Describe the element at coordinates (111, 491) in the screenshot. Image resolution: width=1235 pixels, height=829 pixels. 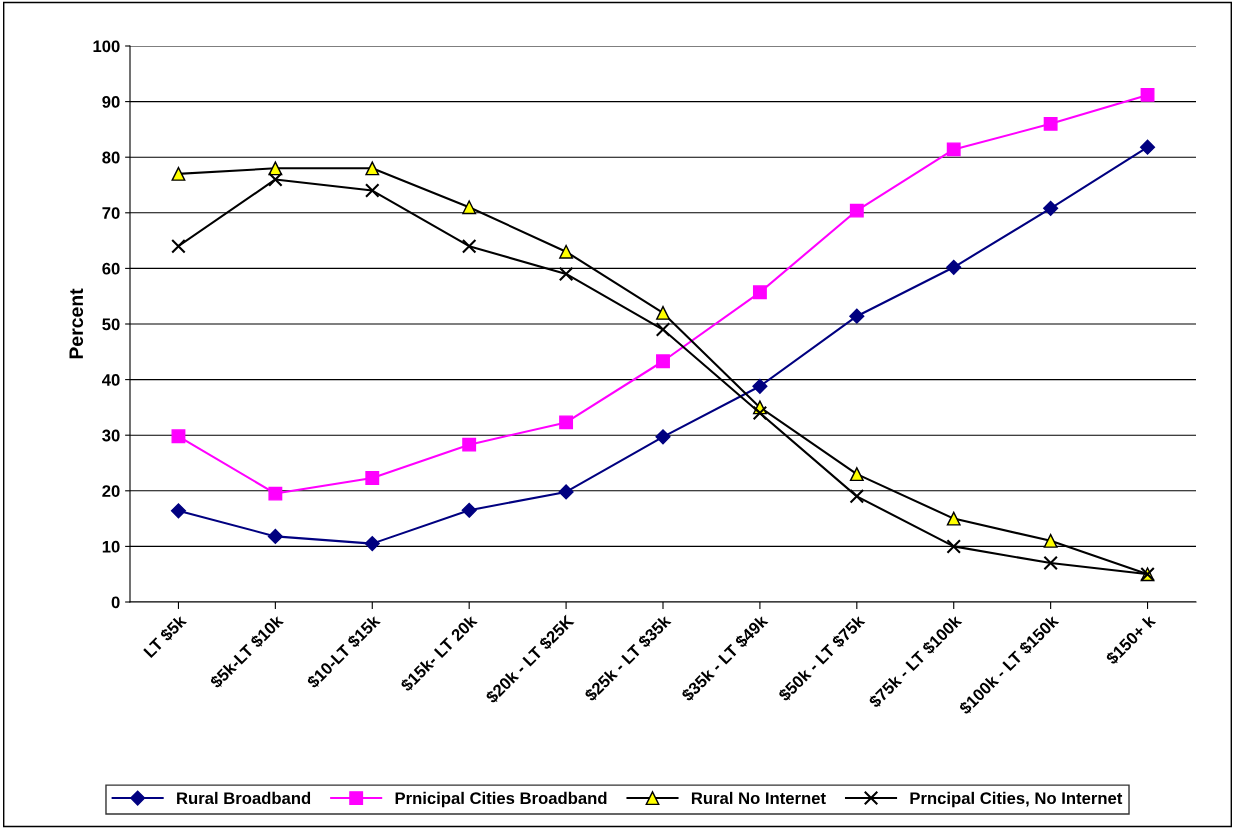
I see `y-tick-label: 20` at that location.